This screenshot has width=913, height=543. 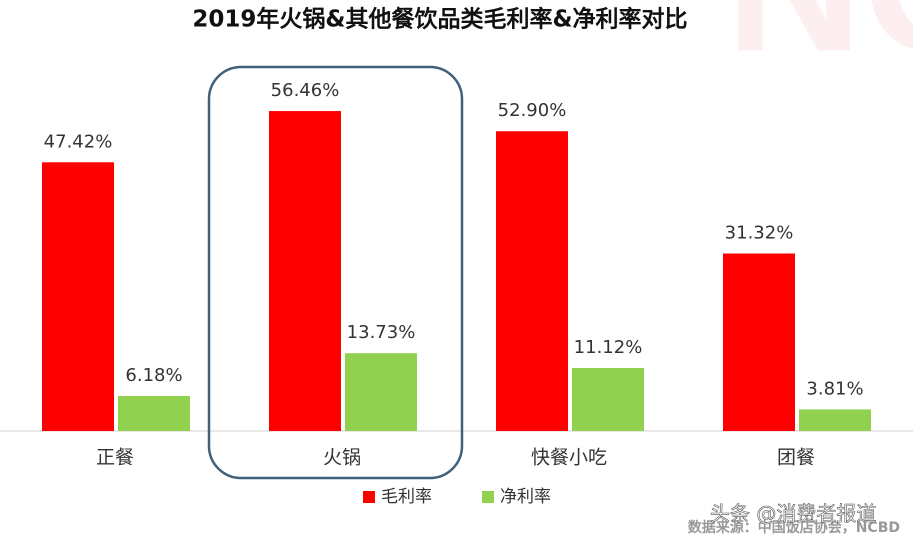 What do you see at coordinates (115, 458) in the screenshot?
I see `x-tick-label: 正餐` at bounding box center [115, 458].